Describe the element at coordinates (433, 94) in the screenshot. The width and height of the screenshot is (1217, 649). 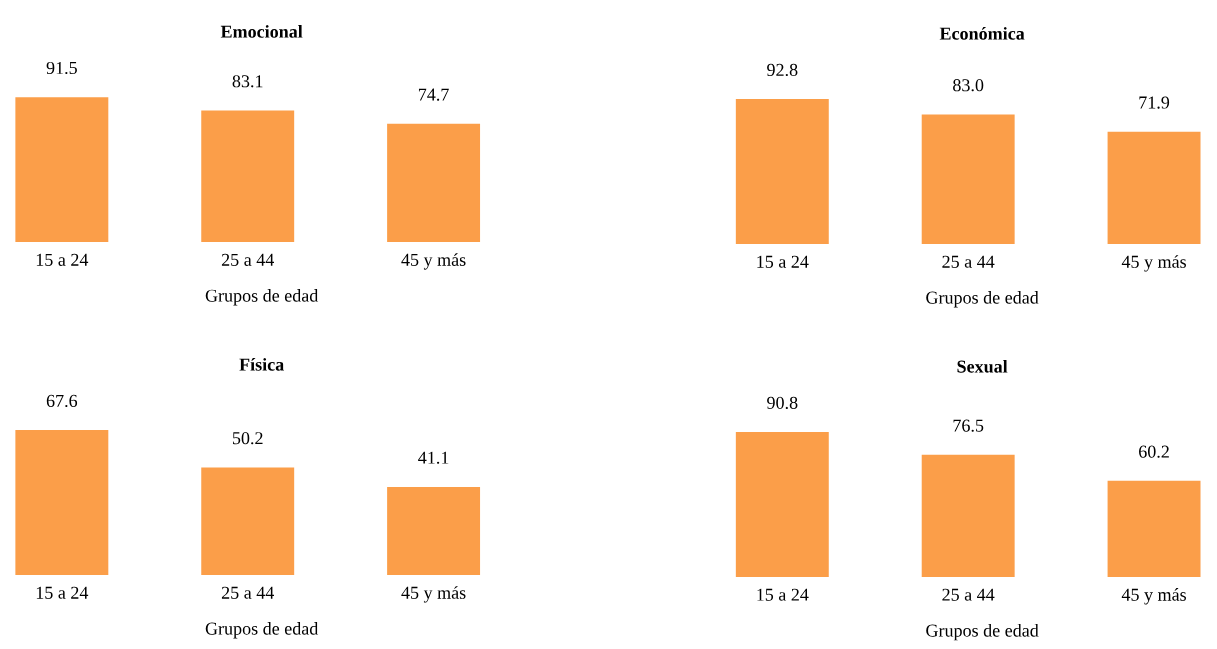
I see `data-label: 74.7` at that location.